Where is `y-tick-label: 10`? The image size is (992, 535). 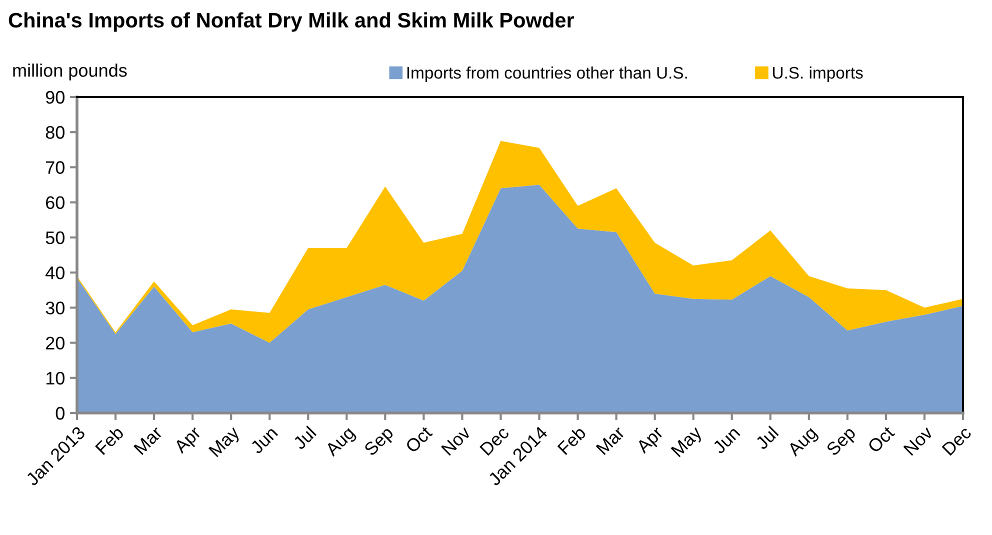
y-tick-label: 10 is located at coordinates (55, 378).